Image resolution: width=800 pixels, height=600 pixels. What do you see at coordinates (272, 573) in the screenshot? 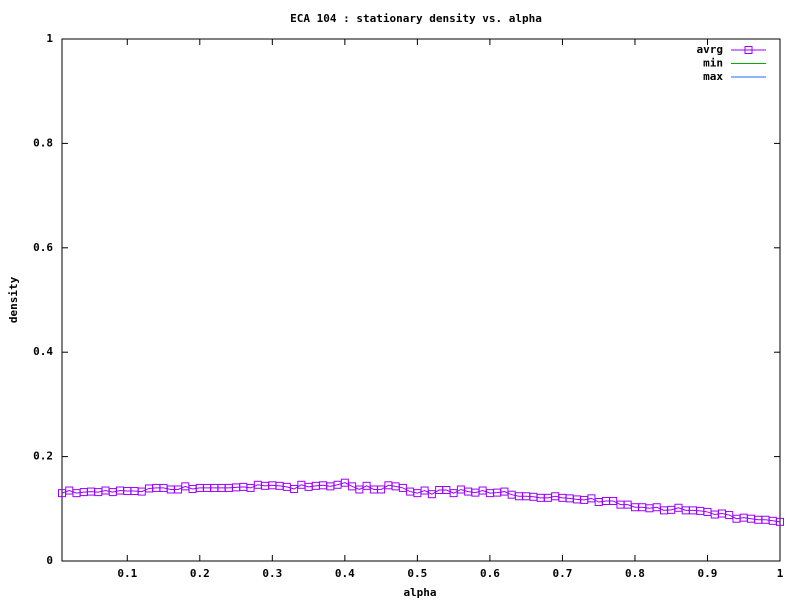
I see `x-tick-label: 0.3` at bounding box center [272, 573].